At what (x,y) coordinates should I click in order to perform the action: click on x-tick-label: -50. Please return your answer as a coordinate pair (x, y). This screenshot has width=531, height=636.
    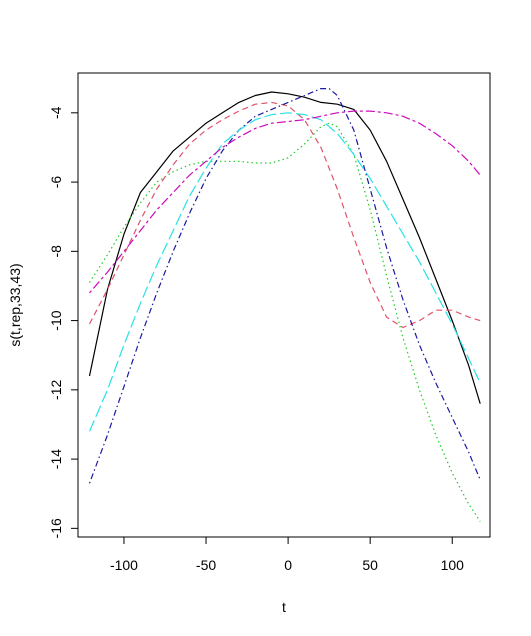
    Looking at the image, I should click on (206, 565).